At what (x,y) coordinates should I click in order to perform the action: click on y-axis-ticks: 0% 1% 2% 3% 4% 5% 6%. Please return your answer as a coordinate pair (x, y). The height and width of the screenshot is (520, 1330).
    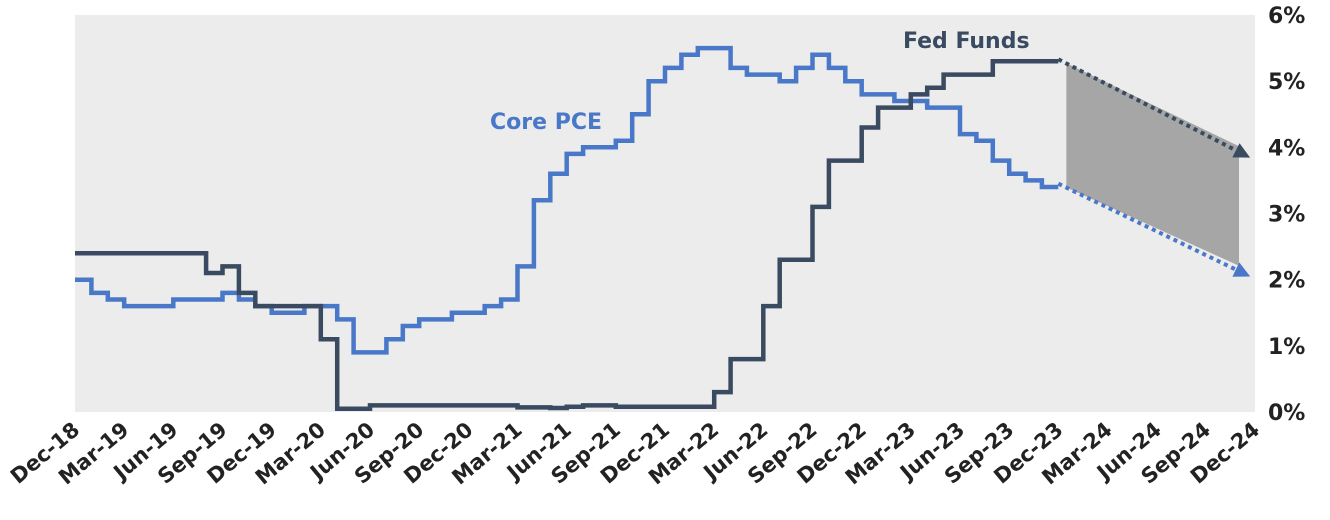
    Looking at the image, I should click on (1286, 215).